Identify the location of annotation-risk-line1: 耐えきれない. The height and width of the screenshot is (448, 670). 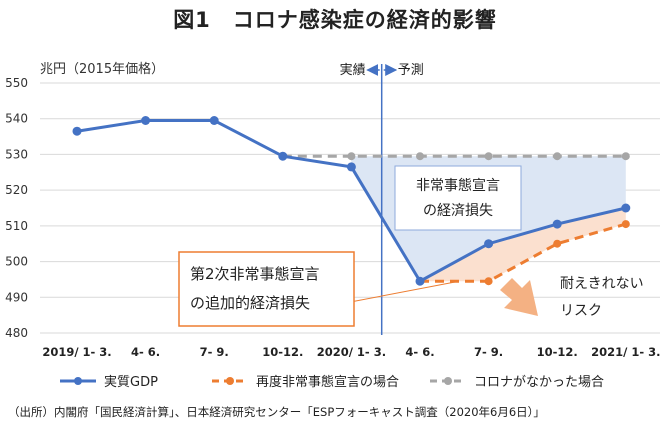
(602, 284).